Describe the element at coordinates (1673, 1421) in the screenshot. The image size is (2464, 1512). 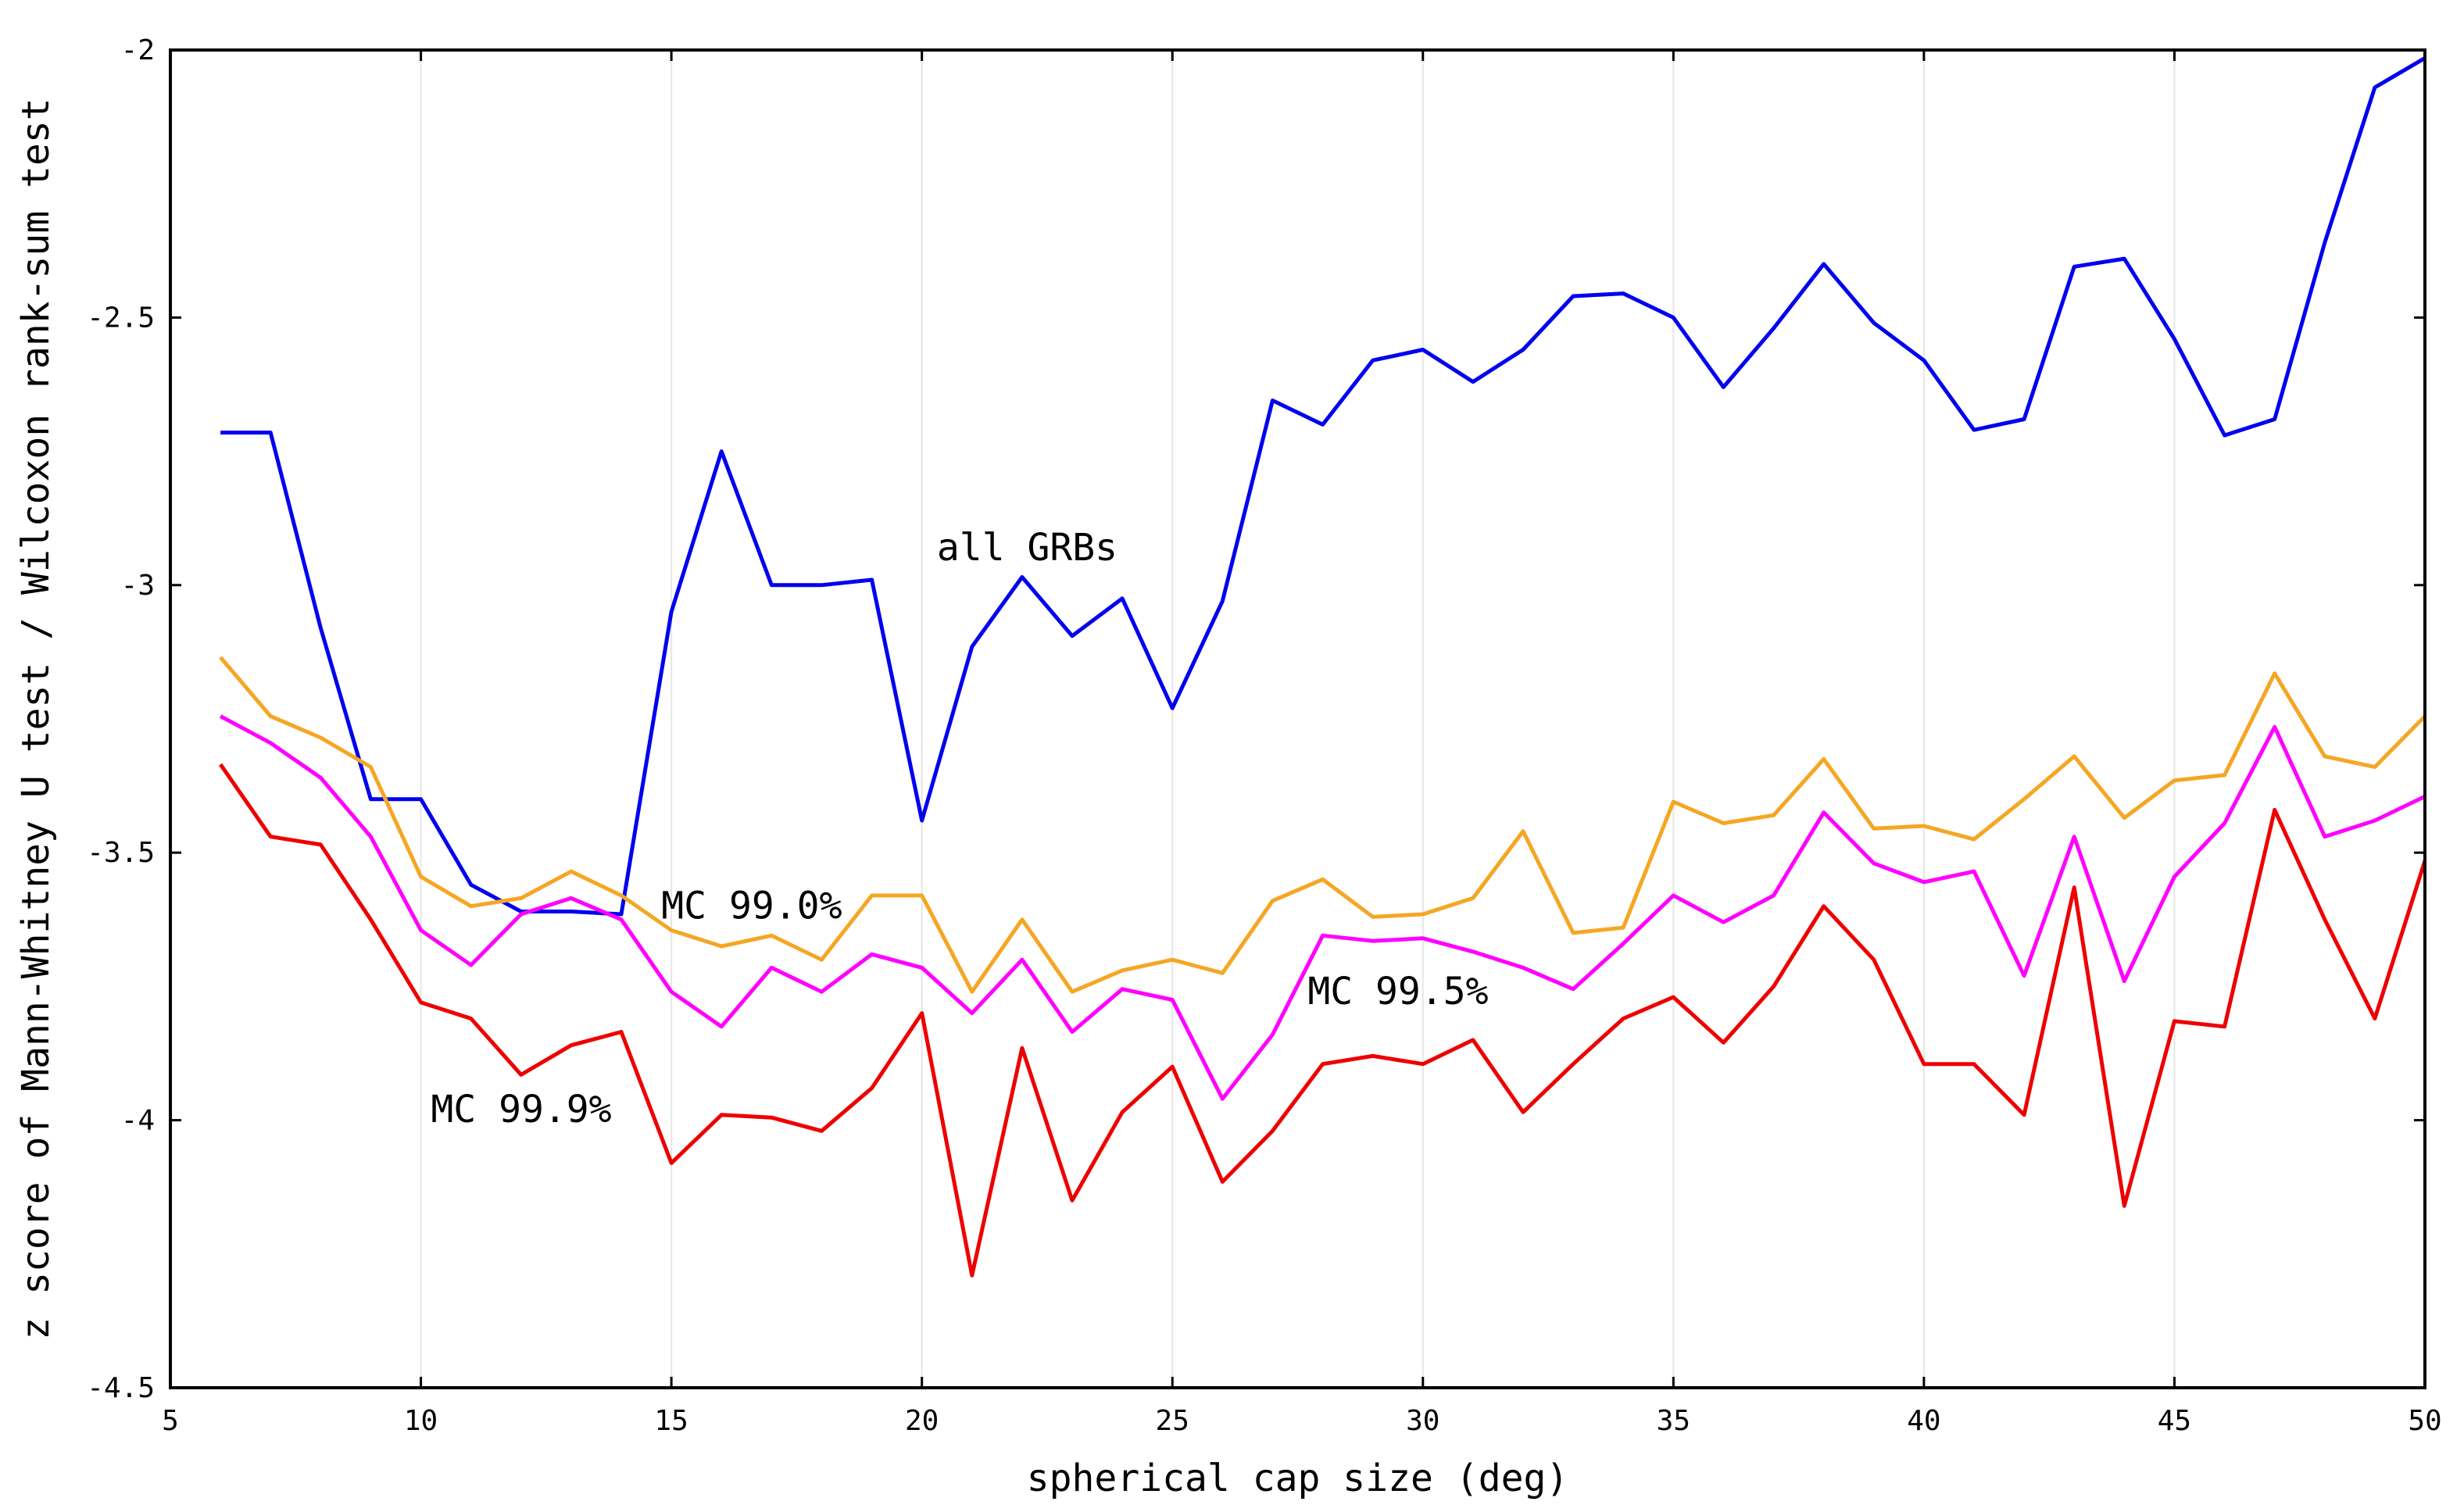
I see `x-tick-label: 35` at that location.